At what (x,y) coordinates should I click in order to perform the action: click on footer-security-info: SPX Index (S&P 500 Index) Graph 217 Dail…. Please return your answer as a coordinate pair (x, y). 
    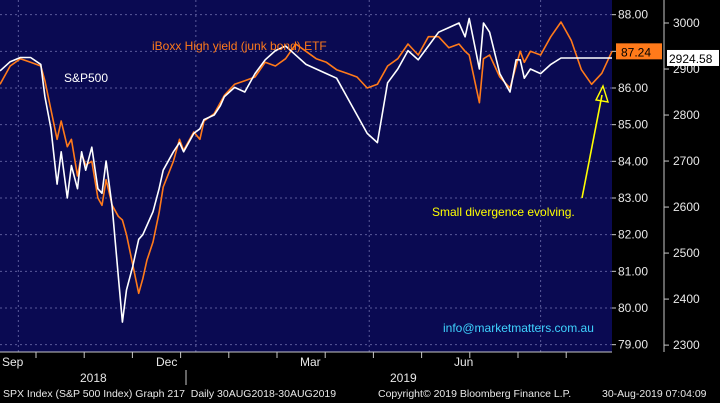
    Looking at the image, I should click on (170, 394).